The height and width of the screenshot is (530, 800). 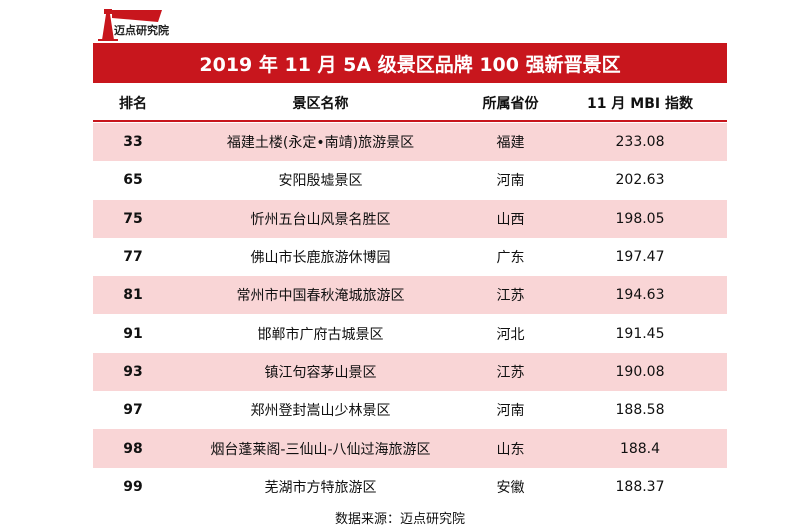 What do you see at coordinates (410, 63) in the screenshot?
I see `title: 2019 年 11 月 5A 级景区品牌 100 强新晋景区` at bounding box center [410, 63].